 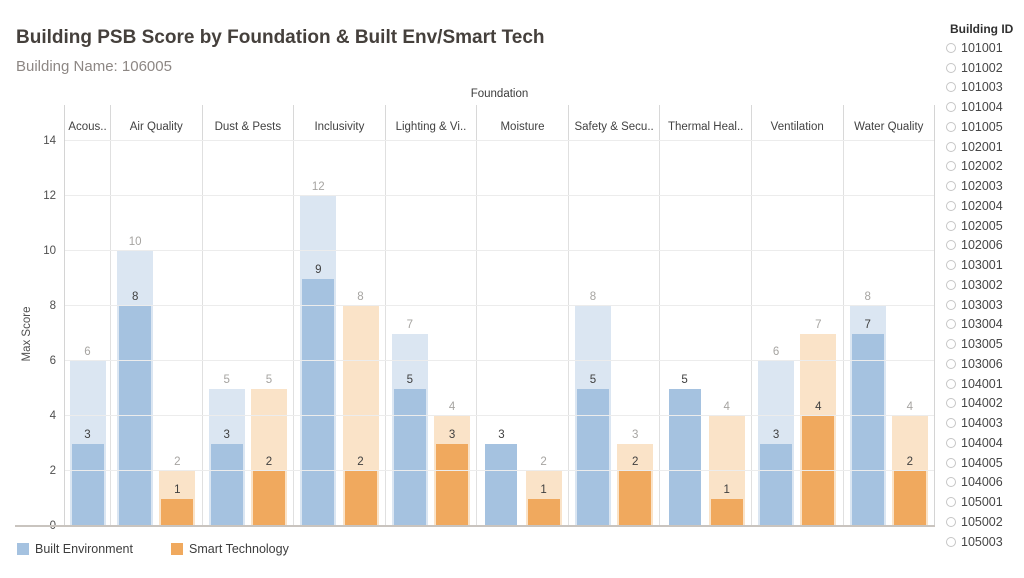 I want to click on building-id-option-label: 102003, so click(x=982, y=186).